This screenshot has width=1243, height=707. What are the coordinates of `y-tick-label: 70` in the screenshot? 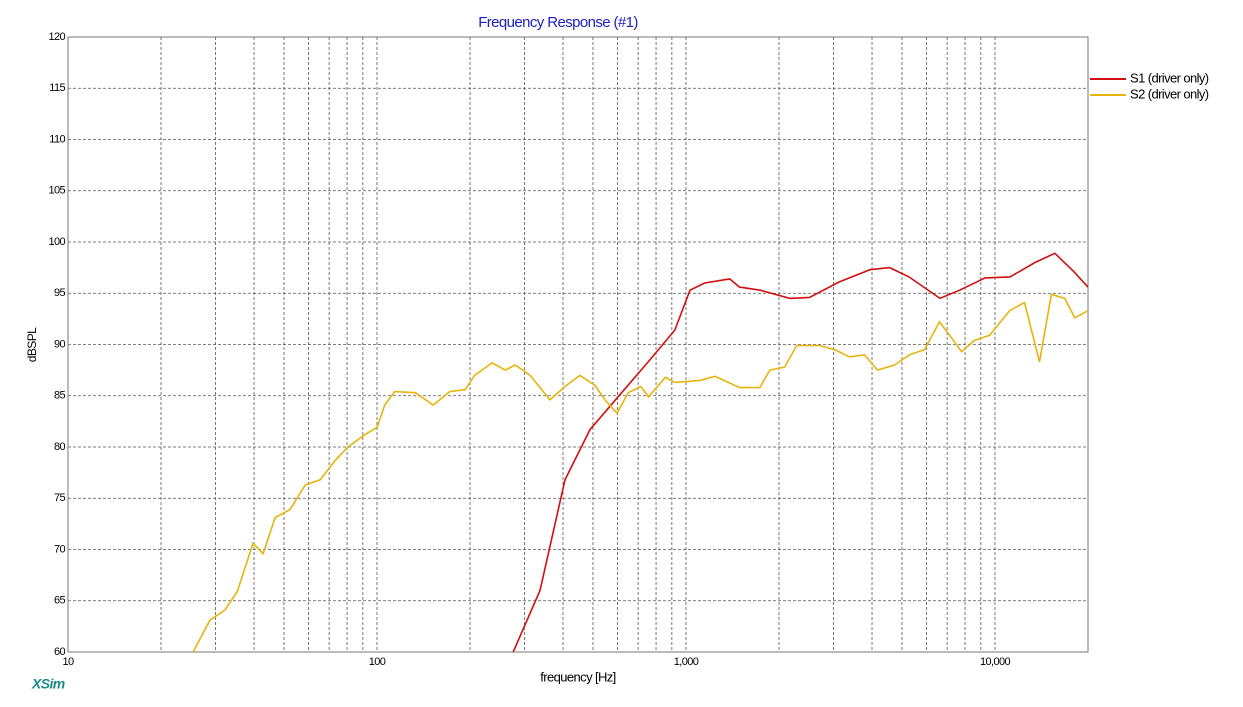 It's located at (60, 549).